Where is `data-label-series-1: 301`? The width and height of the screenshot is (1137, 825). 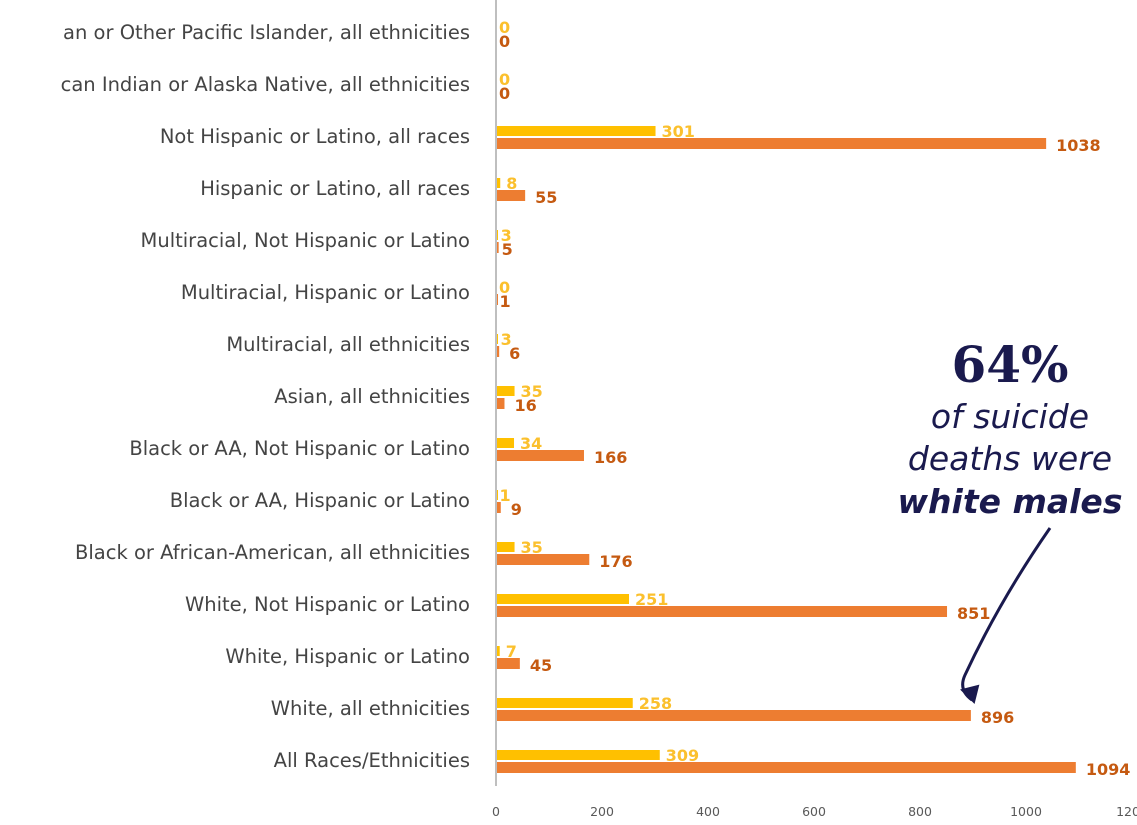 data-label-series-1: 301 is located at coordinates (678, 131).